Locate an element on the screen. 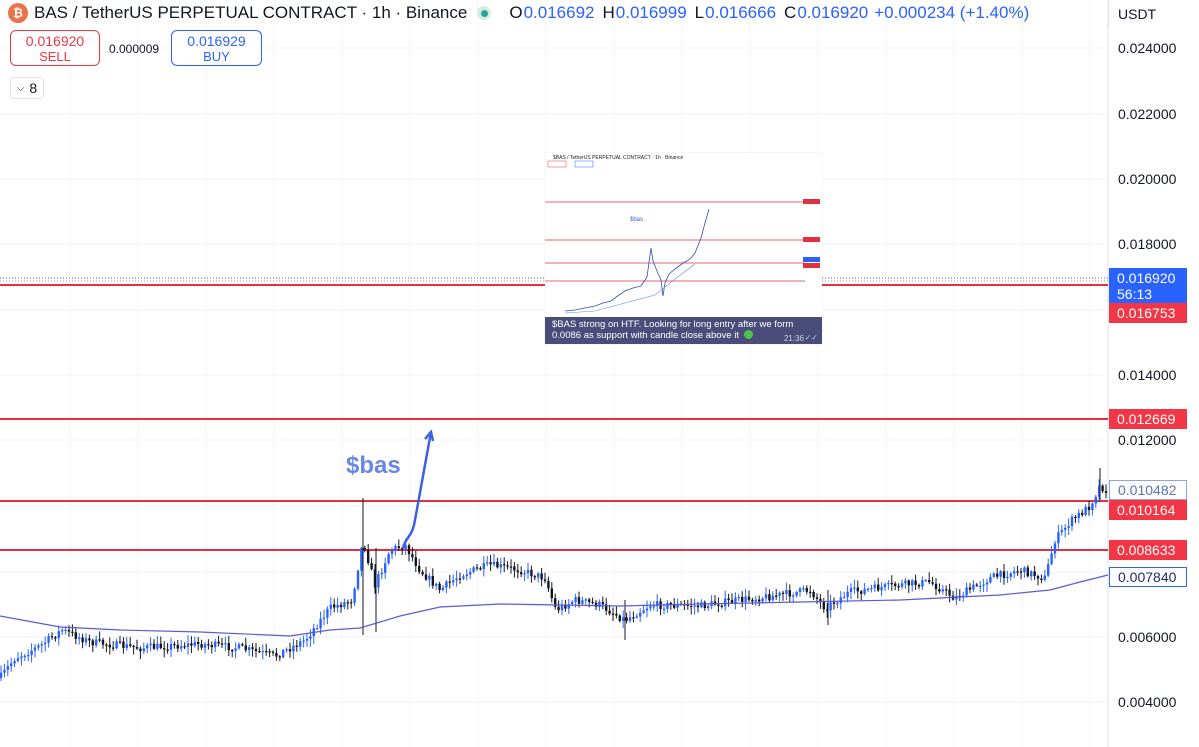 This screenshot has height=747, width=1199. buy-button: 0.016929 BUY is located at coordinates (216, 48).